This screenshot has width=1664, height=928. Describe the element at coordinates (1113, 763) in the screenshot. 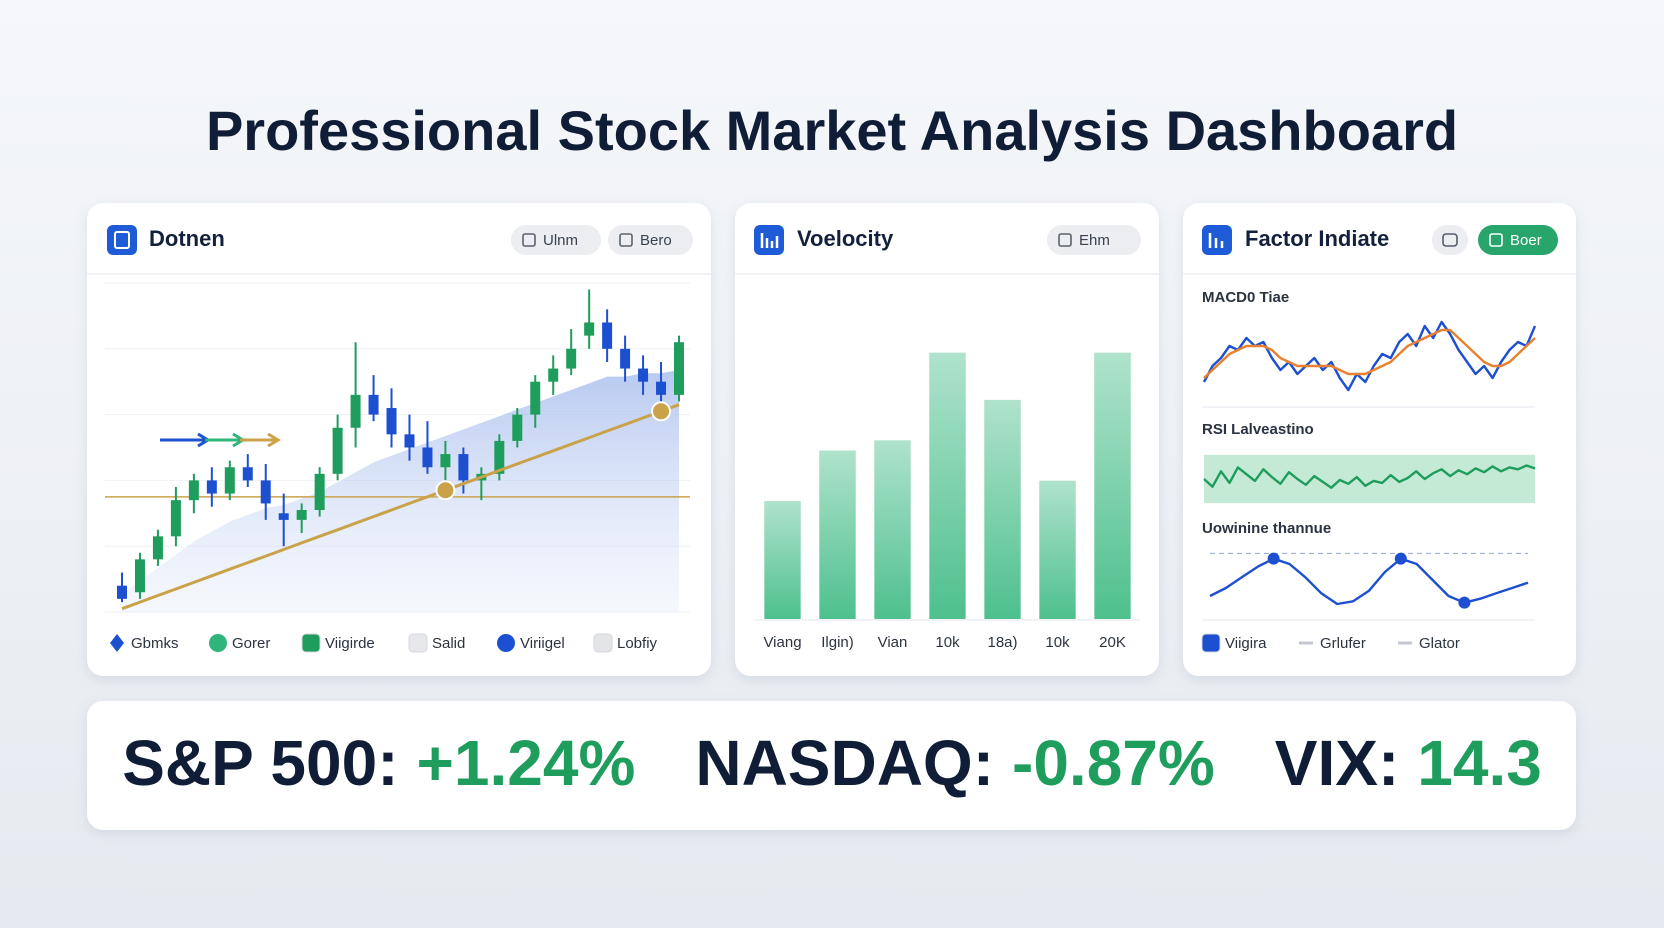

I see `ticker-value: -0.87%` at that location.